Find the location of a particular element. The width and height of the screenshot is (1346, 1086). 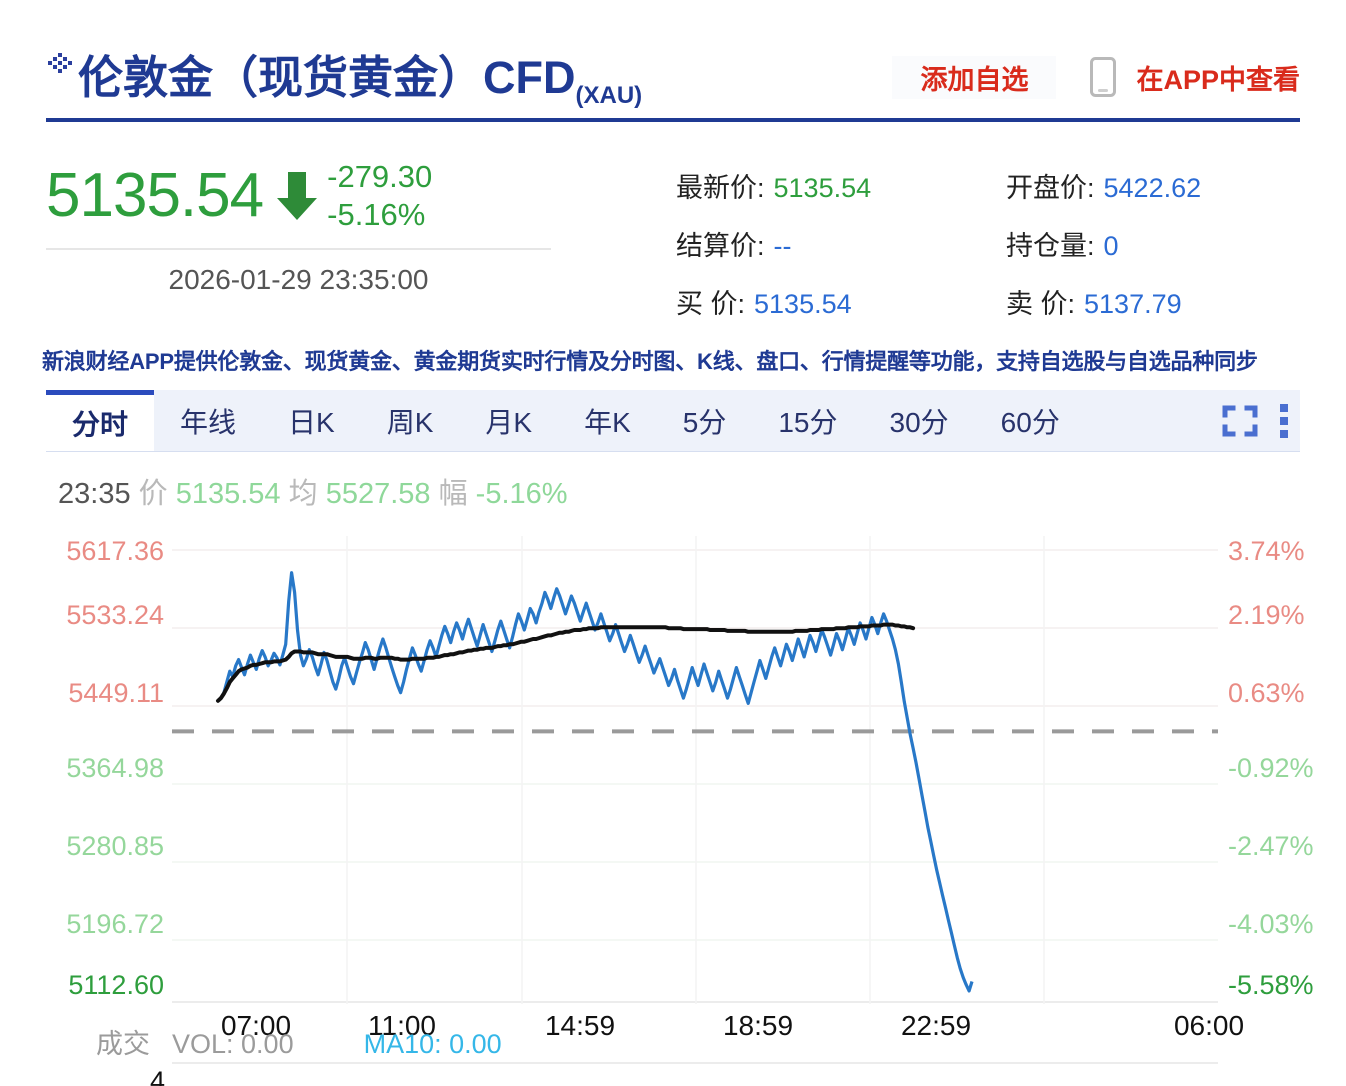

y-left-tick: 5196.72 is located at coordinates (115, 924).